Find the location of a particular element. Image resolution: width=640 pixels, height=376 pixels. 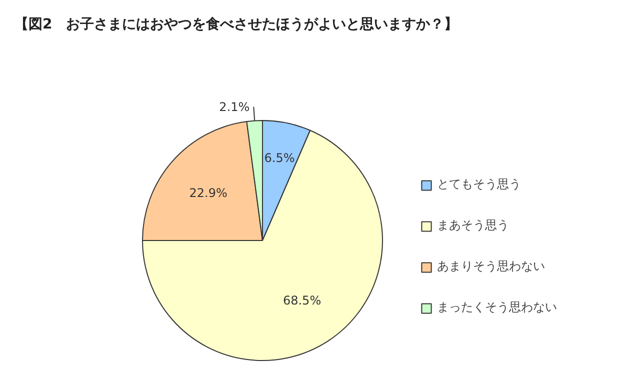

legend-label: あまりそう思わない is located at coordinates (491, 266).